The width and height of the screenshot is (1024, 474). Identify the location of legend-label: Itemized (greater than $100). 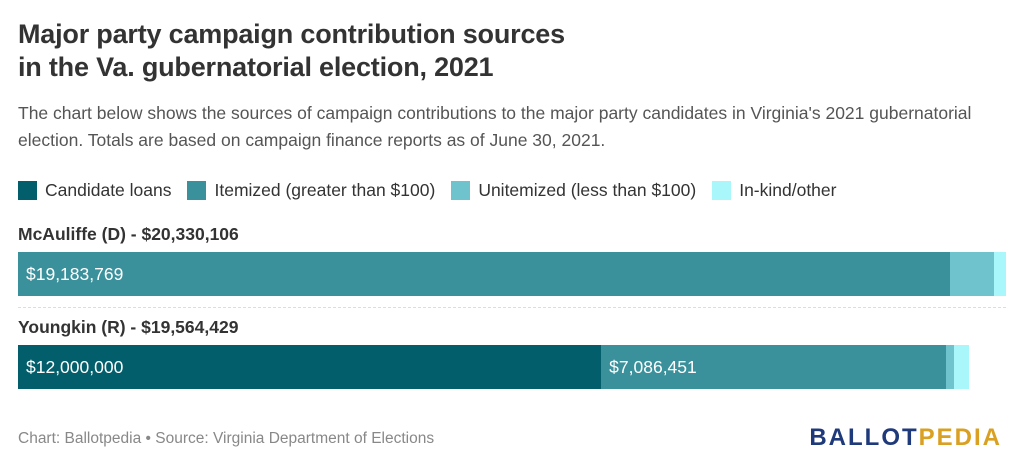
(325, 189).